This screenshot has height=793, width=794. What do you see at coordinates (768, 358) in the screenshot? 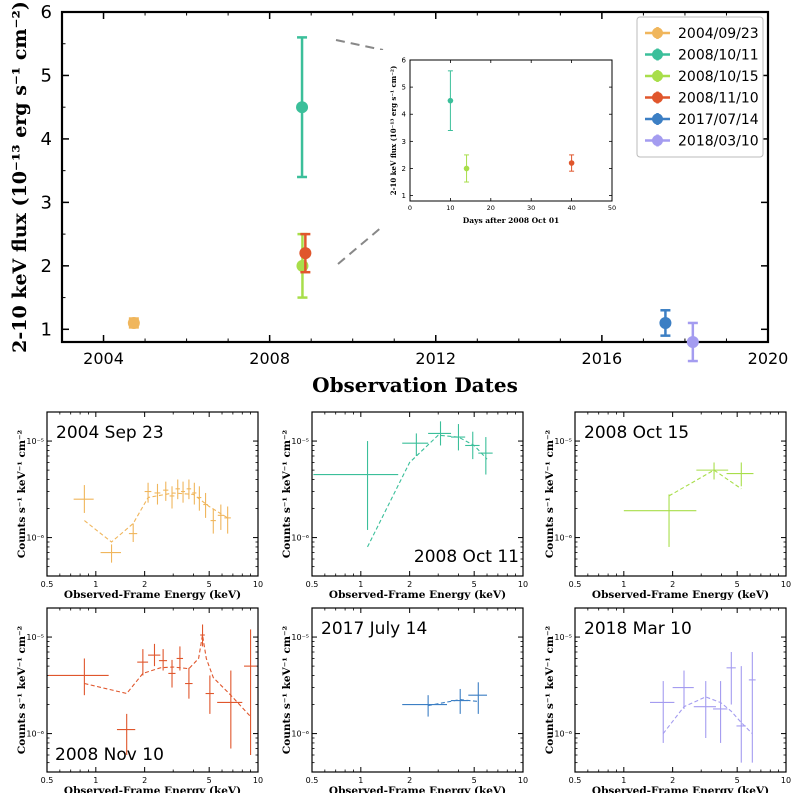
I see `x-tick-label: 2020` at bounding box center [768, 358].